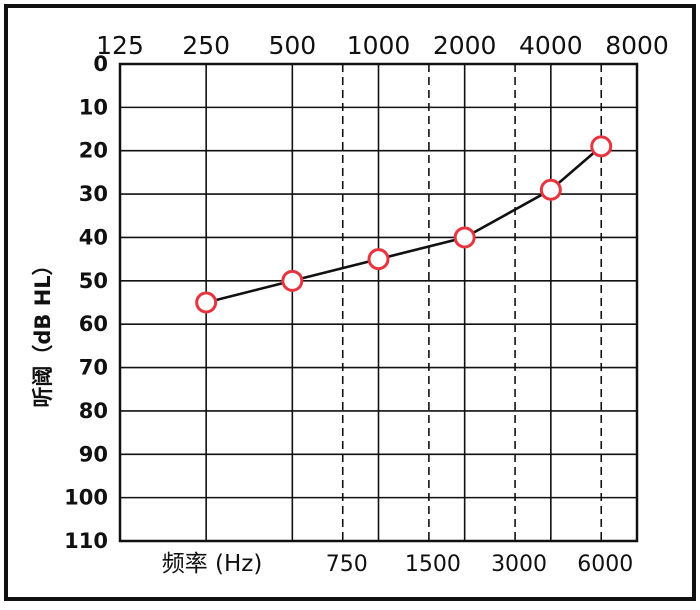 Image resolution: width=700 pixels, height=610 pixels. Describe the element at coordinates (601, 146) in the screenshot. I see `data-point-6000hz` at that location.